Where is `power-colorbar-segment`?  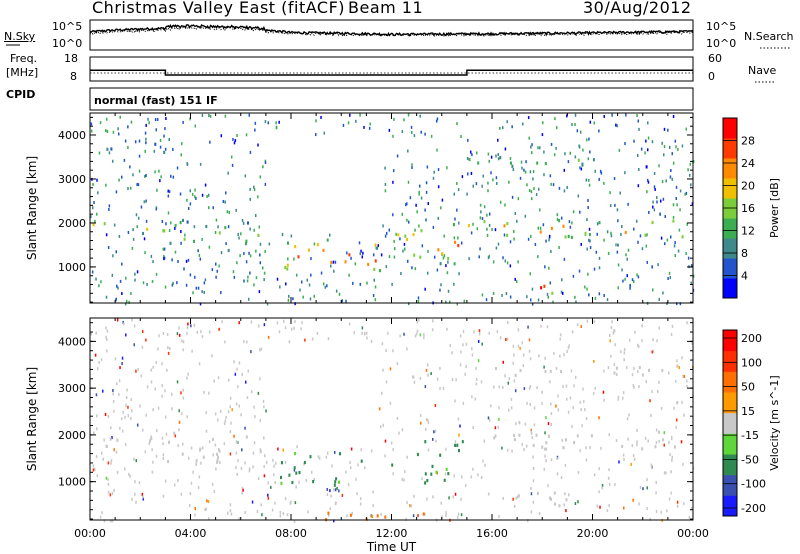 power-colorbar-segment is located at coordinates (730, 268).